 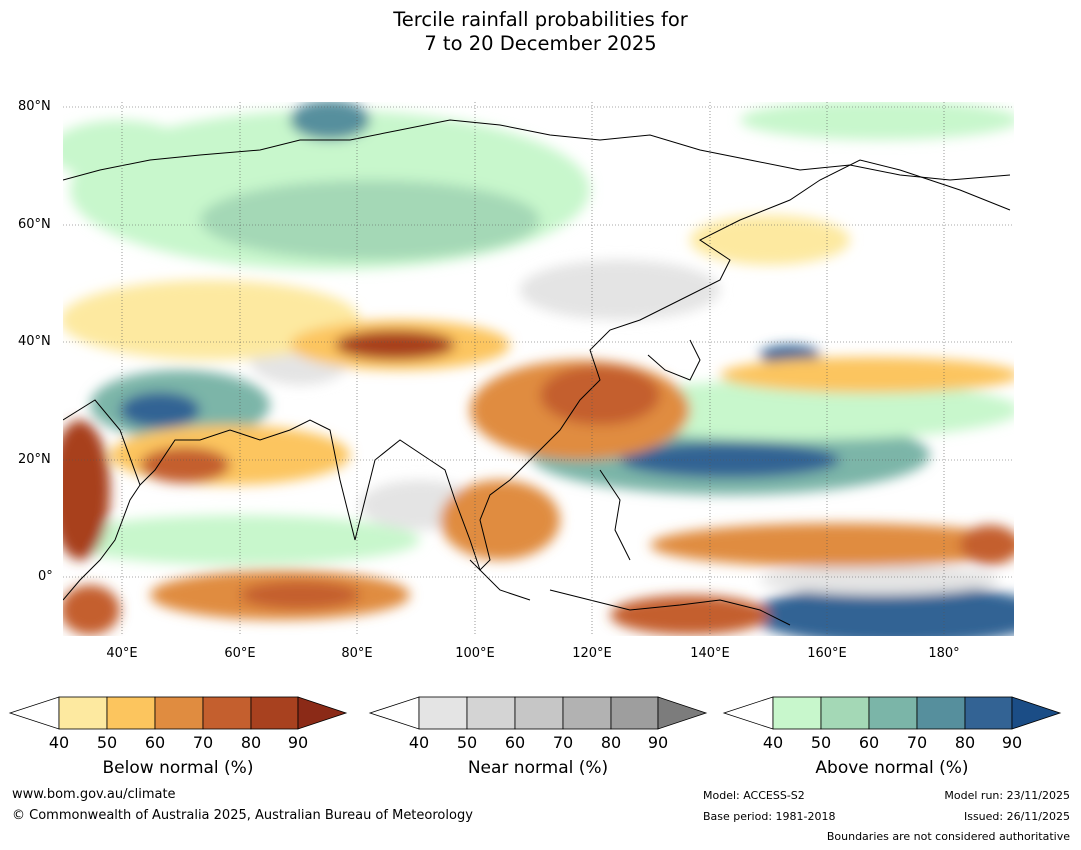 What do you see at coordinates (94, 794) in the screenshot?
I see `website-link: www.bom.gov.au/climate` at bounding box center [94, 794].